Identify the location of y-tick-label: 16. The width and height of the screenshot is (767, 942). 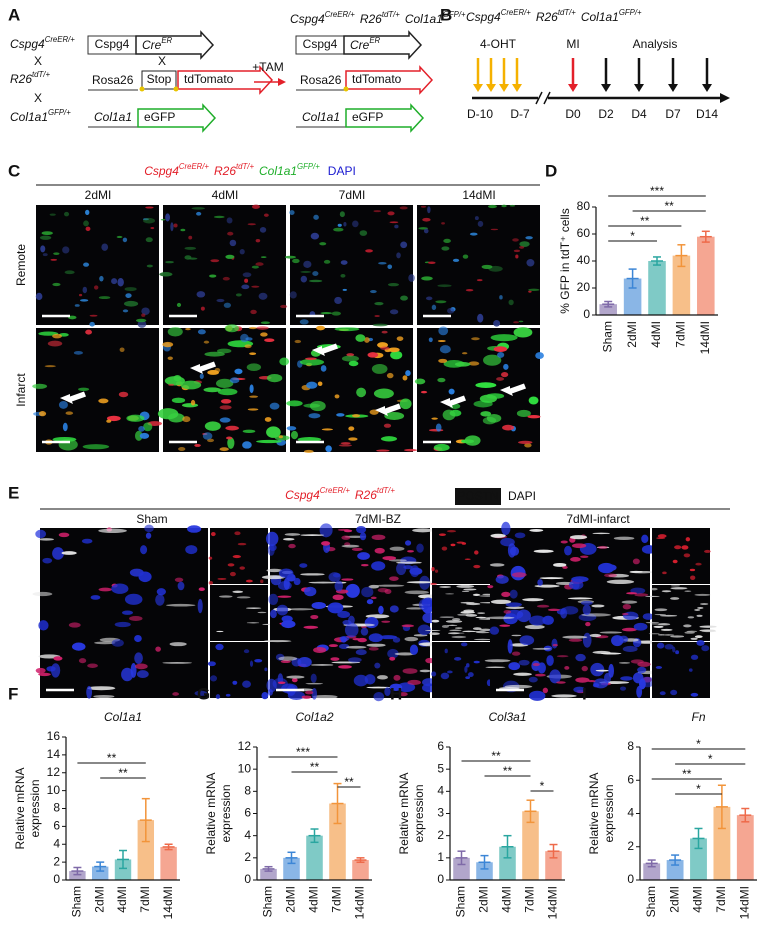
(54, 736).